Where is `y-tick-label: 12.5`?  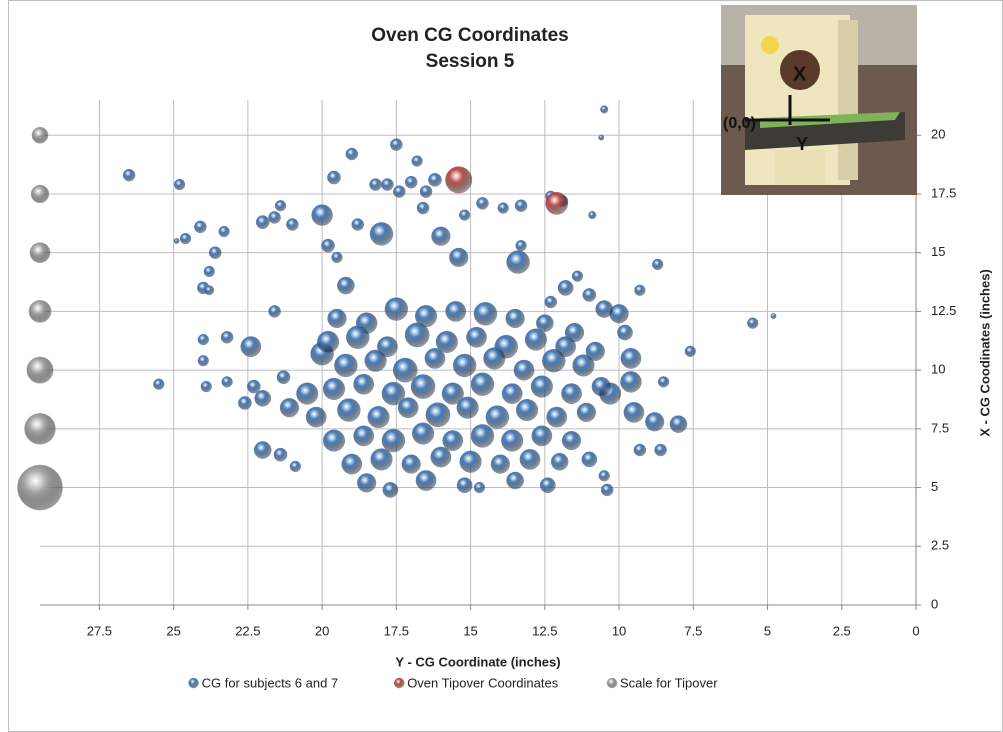
y-tick-label: 12.5 is located at coordinates (943, 310).